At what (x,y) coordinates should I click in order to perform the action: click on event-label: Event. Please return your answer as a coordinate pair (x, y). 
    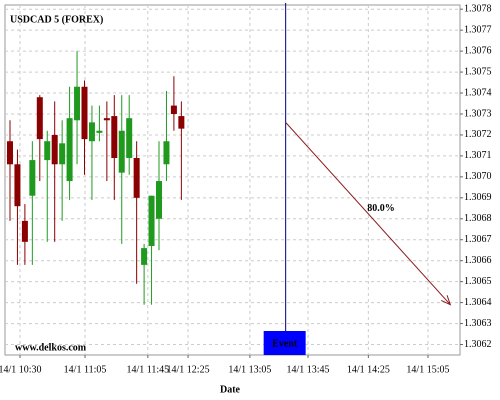
    Looking at the image, I should click on (285, 343).